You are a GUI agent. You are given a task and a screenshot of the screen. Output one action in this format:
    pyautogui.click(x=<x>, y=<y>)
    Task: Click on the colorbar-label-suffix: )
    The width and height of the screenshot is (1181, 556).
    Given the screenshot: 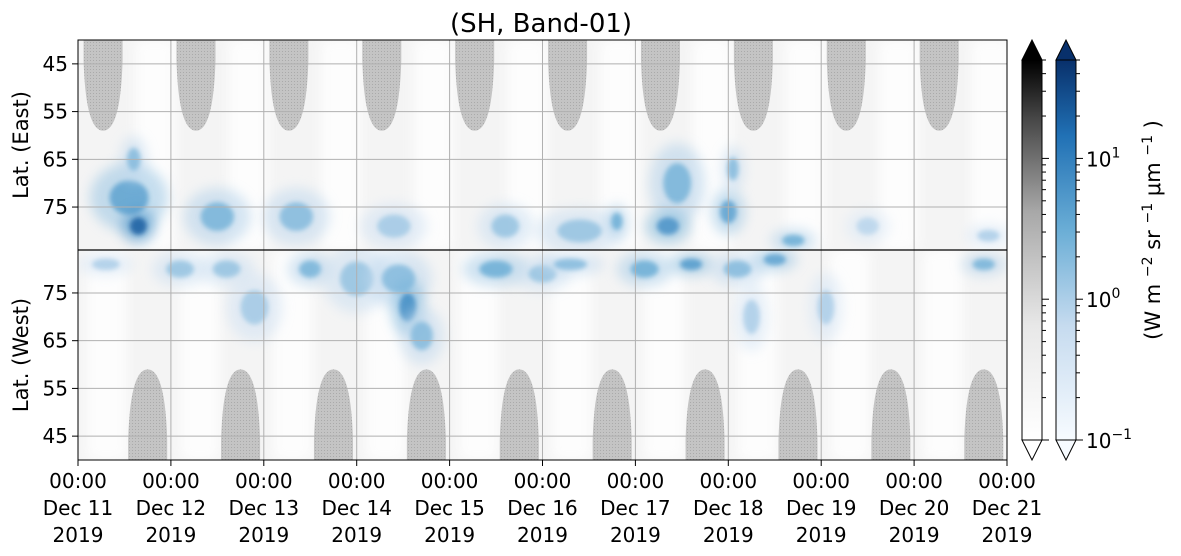 What is the action you would take?
    pyautogui.click(x=1153, y=124)
    